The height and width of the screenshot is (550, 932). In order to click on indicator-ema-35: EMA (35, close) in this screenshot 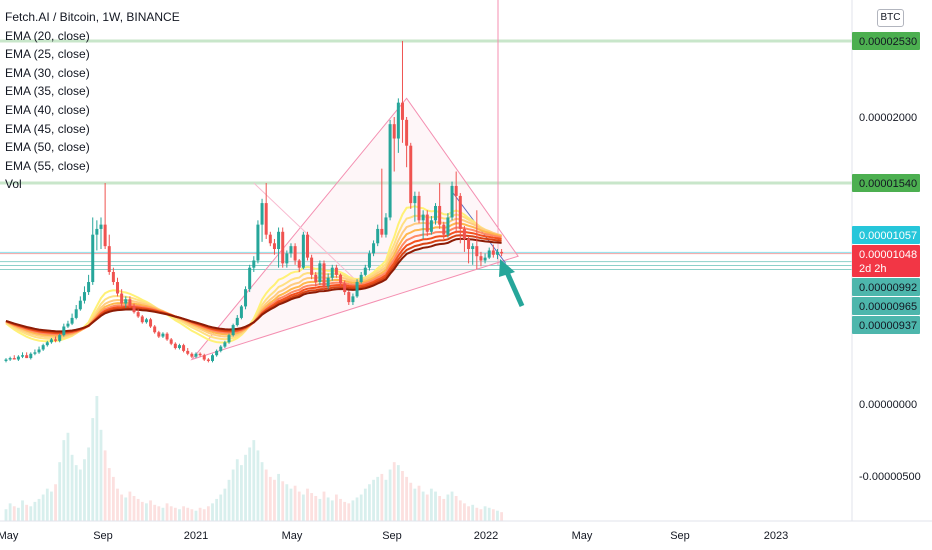, I will do `click(47, 91)`.